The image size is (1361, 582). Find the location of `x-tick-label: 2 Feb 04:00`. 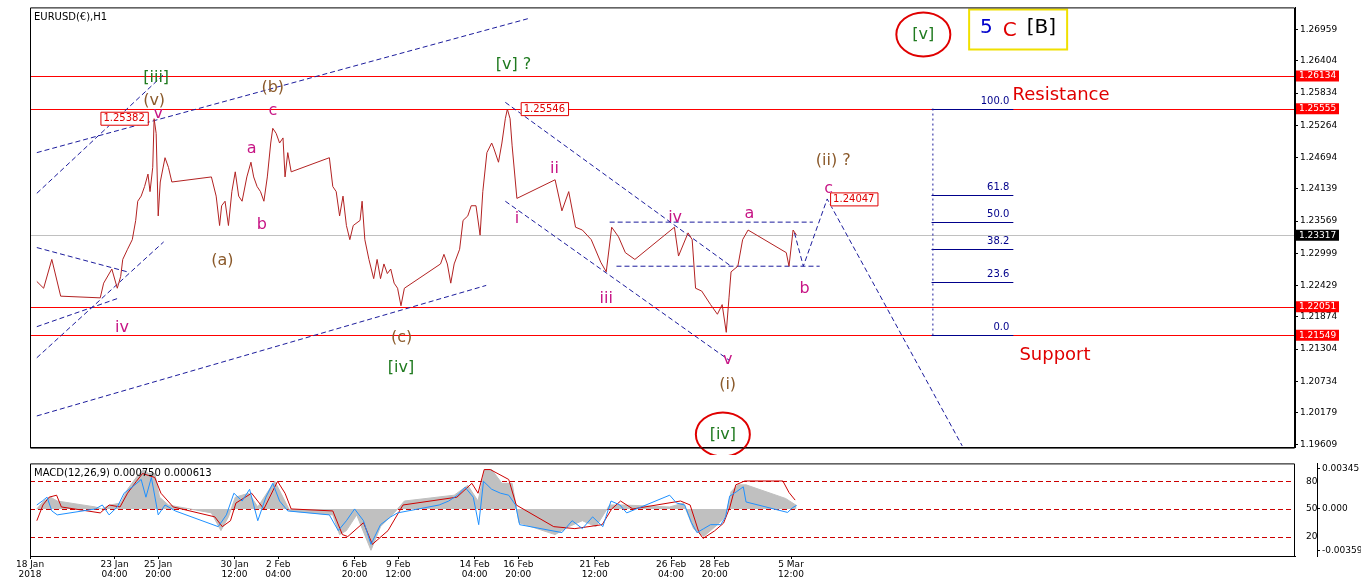

x-tick-label: 2 Feb 04:00 is located at coordinates (278, 569).